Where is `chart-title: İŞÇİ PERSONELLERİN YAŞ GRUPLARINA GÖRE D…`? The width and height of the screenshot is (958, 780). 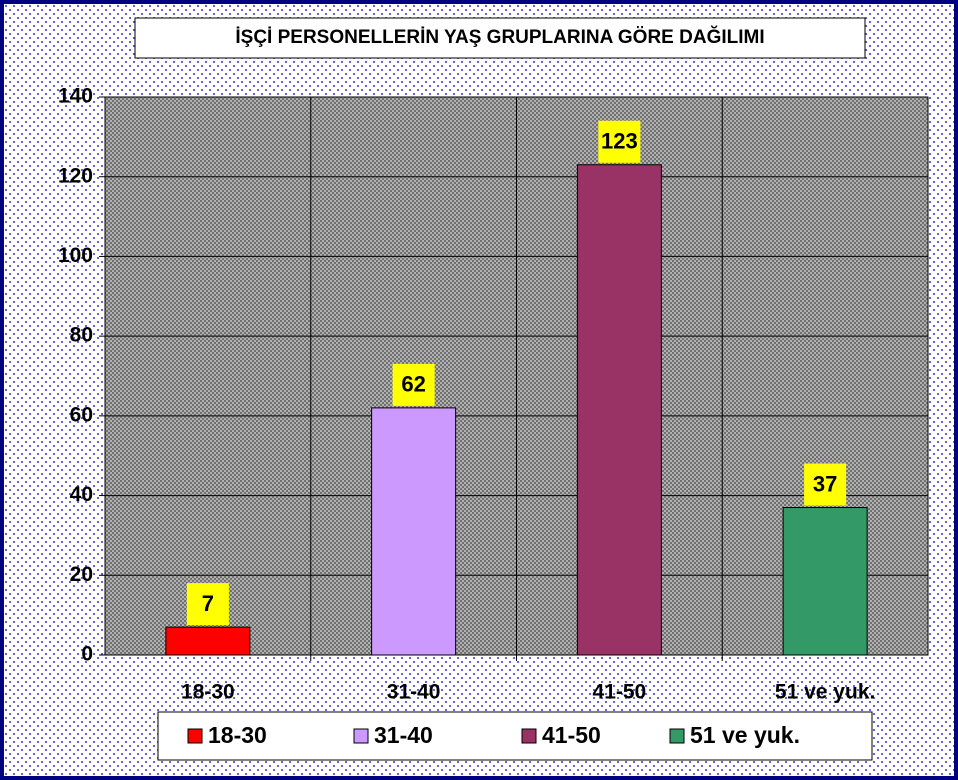 chart-title: İŞÇİ PERSONELLERİN YAŞ GRUPLARINA GÖRE D… is located at coordinates (499, 37).